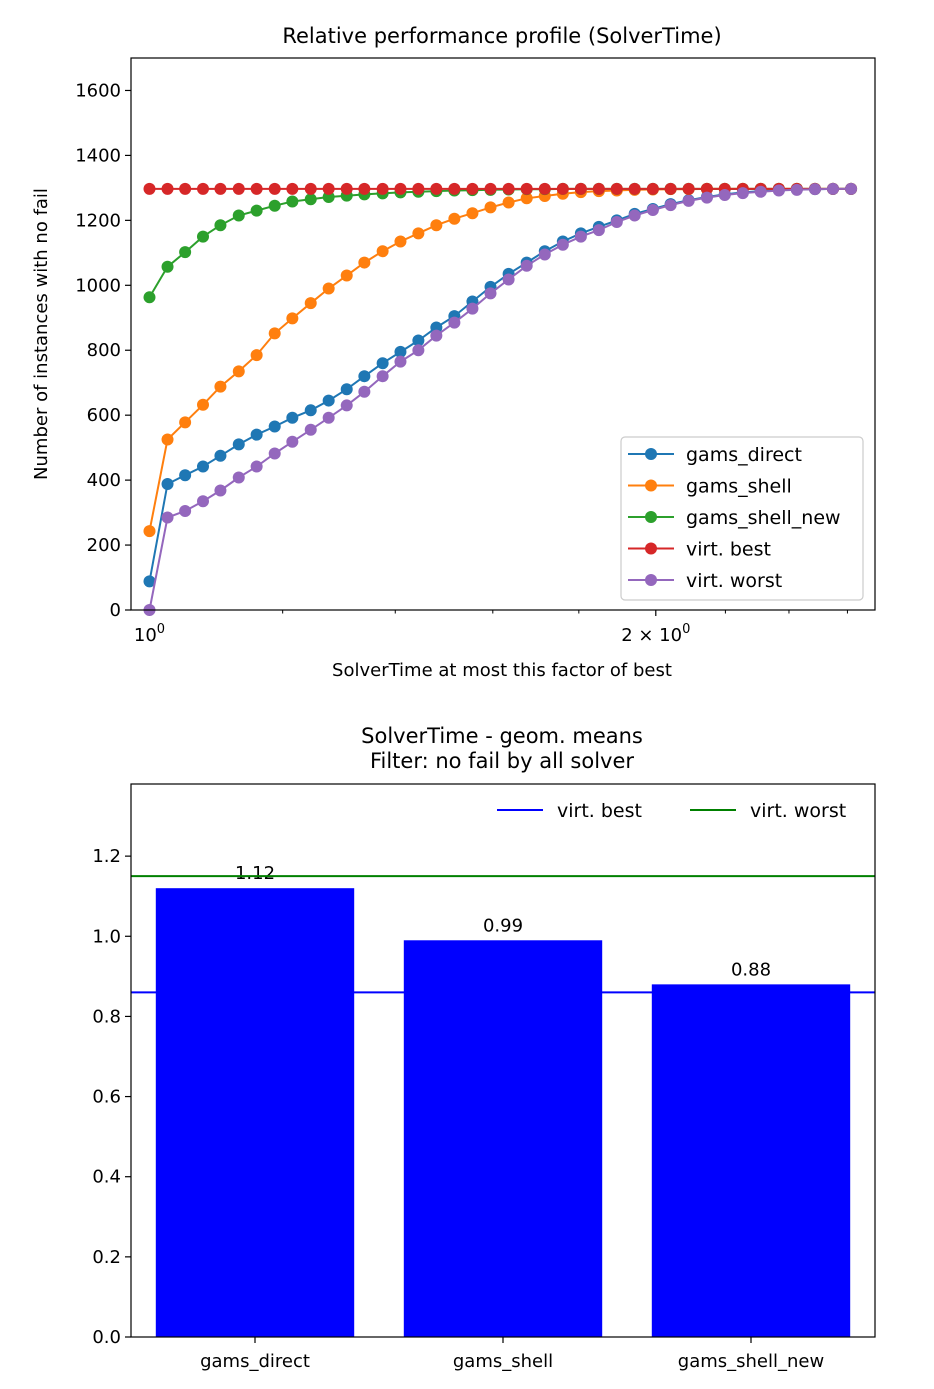 The width and height of the screenshot is (934, 1389). Describe the element at coordinates (98, 220) in the screenshot. I see `profile-ytick-label: 1200` at that location.